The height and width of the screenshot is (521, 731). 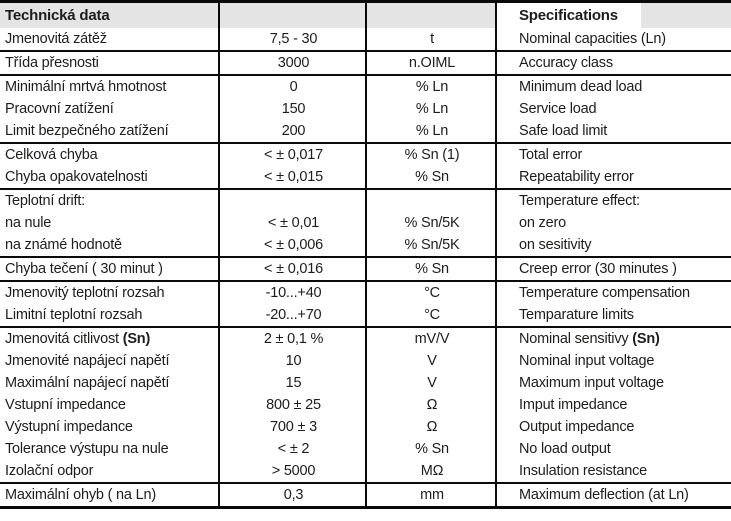 I want to click on english-label: Nominal input voltage, so click(x=587, y=361).